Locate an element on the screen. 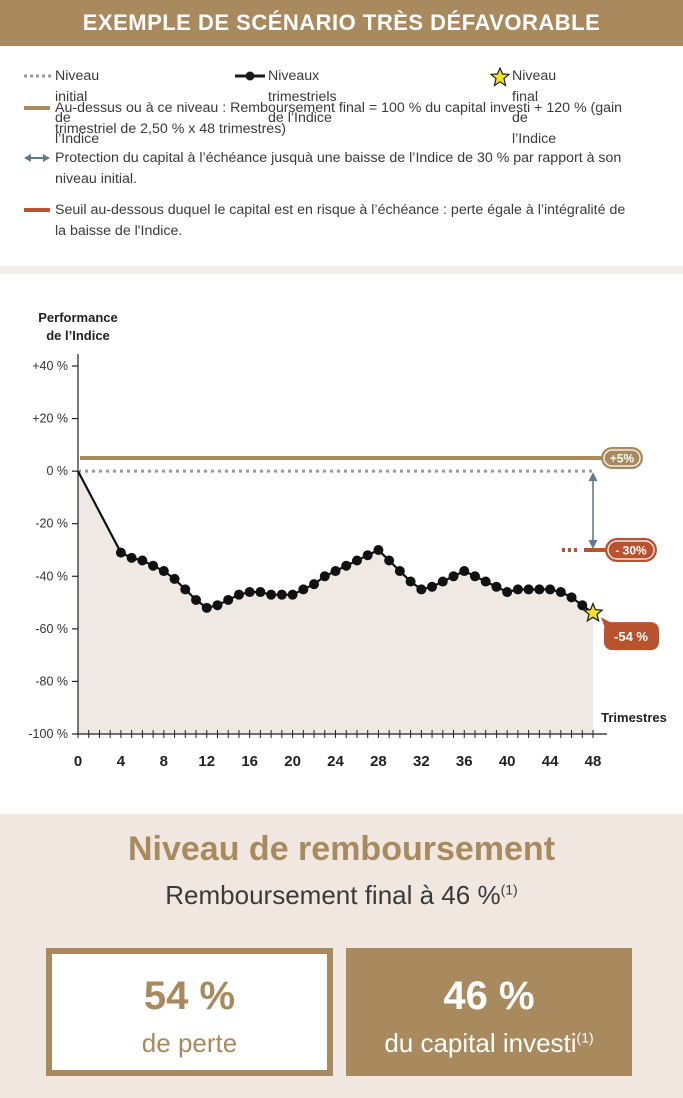 This screenshot has width=683, height=1098. dotted-line-icon is located at coordinates (38, 76).